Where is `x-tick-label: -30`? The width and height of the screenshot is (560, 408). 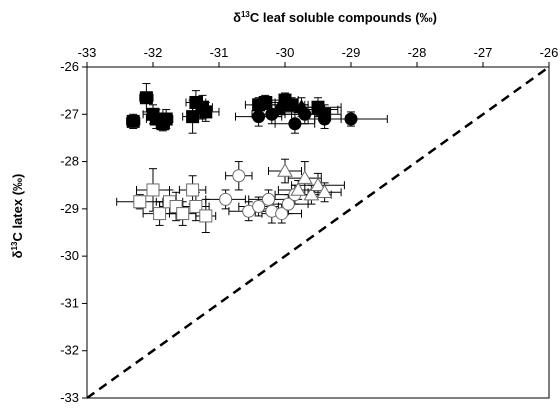 x-tick-label: -30 is located at coordinates (285, 52).